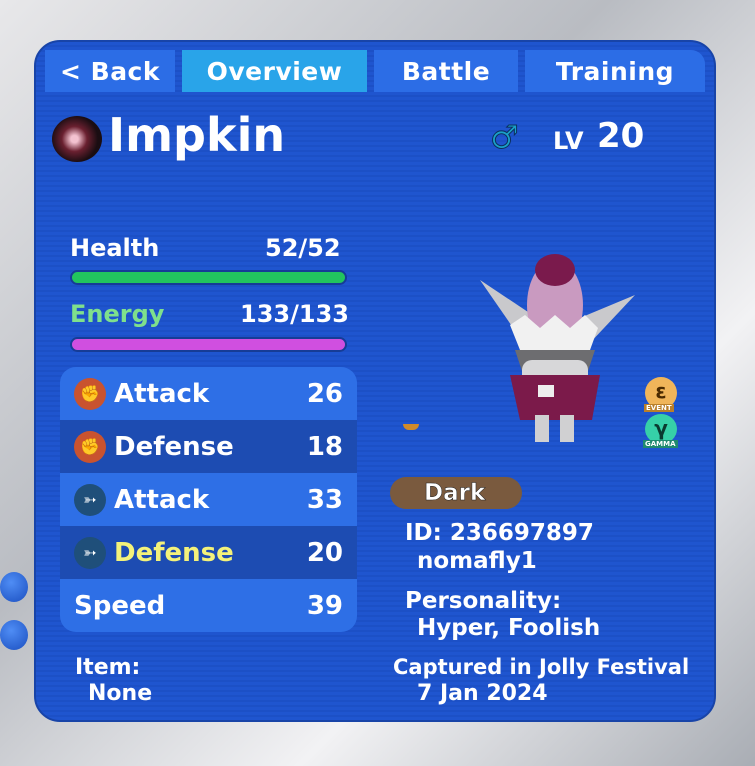  I want to click on stat-row: ➳ Defense 20, so click(208, 552).